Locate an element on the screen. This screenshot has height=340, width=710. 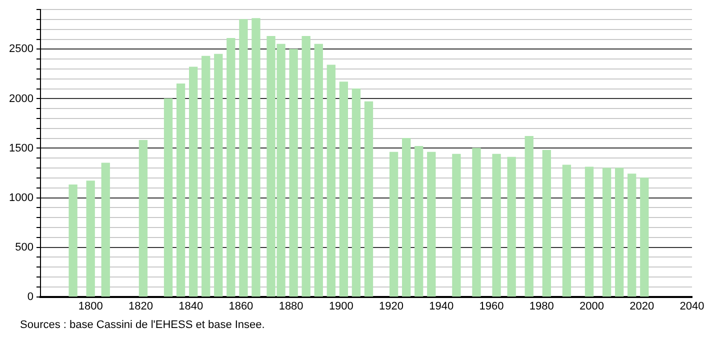
x-tick-label: 2020 is located at coordinates (642, 306).